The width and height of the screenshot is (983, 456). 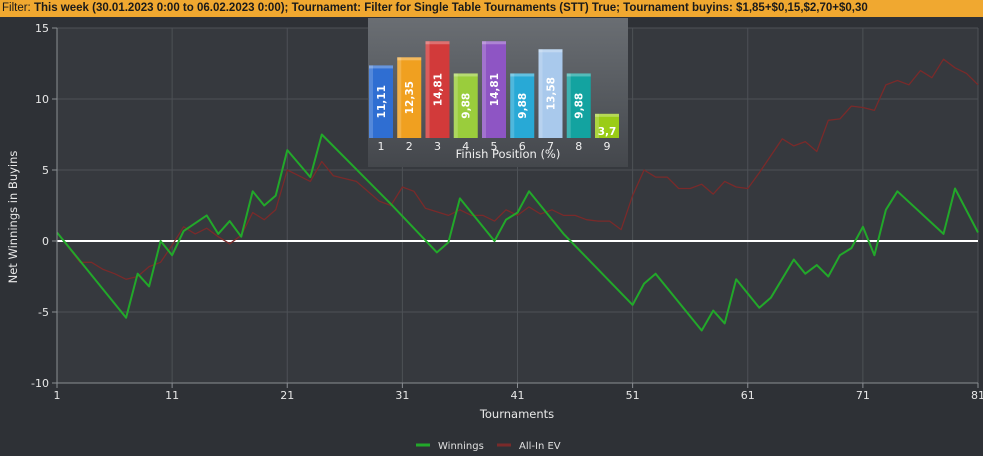 I want to click on inset-category-label: 1, so click(x=381, y=146).